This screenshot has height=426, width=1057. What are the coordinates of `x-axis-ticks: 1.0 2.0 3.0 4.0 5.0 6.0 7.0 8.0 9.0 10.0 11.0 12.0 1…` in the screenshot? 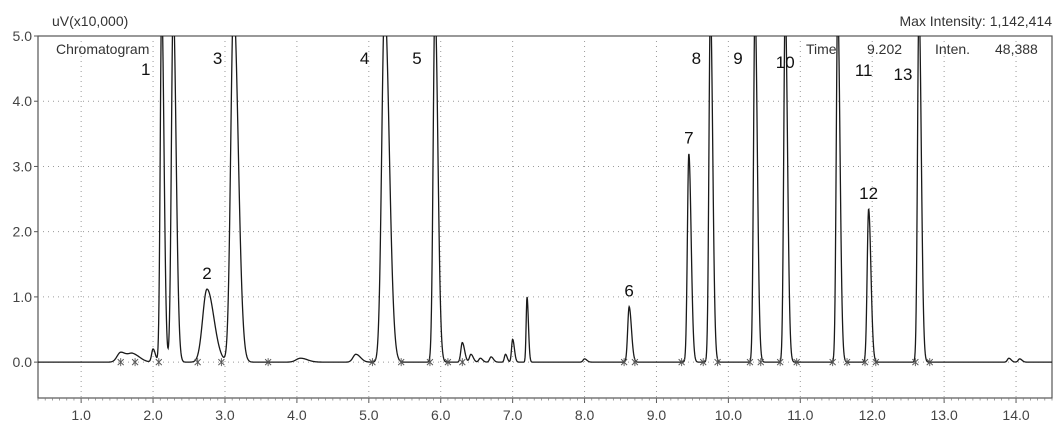 It's located at (545, 410).